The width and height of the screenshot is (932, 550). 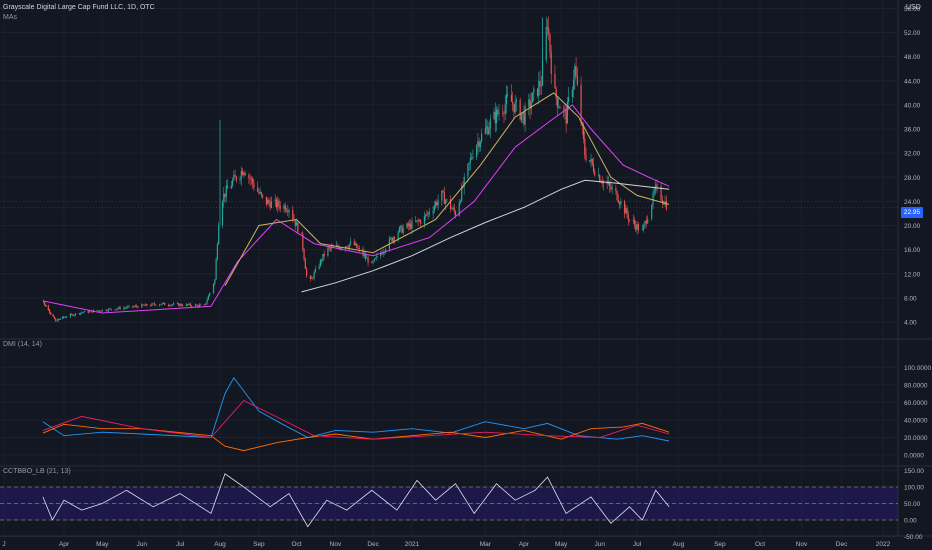 I want to click on x-tick-label: 2021, so click(x=412, y=544).